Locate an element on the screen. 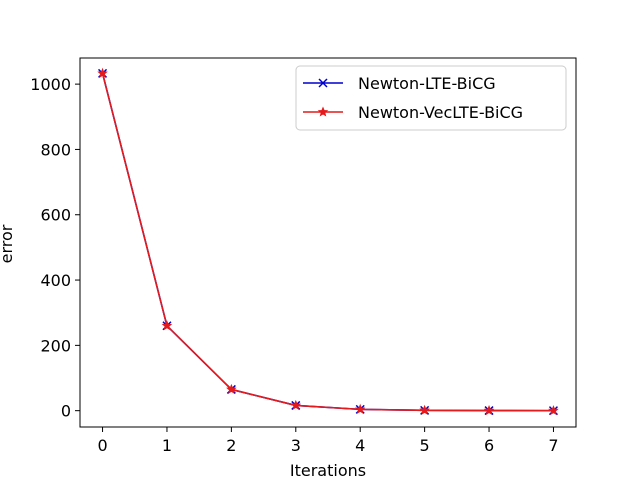  x-tick-label: 1 is located at coordinates (167, 445).